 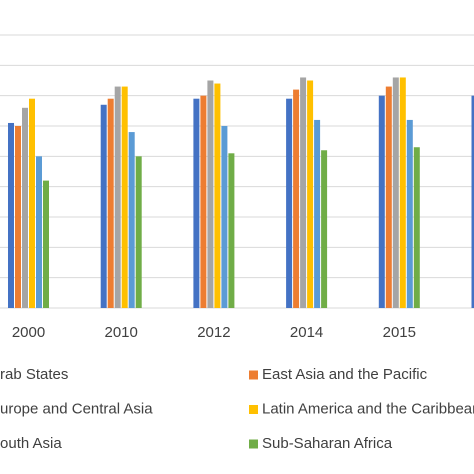 I want to click on x-tick-label: 2012, so click(x=213, y=332).